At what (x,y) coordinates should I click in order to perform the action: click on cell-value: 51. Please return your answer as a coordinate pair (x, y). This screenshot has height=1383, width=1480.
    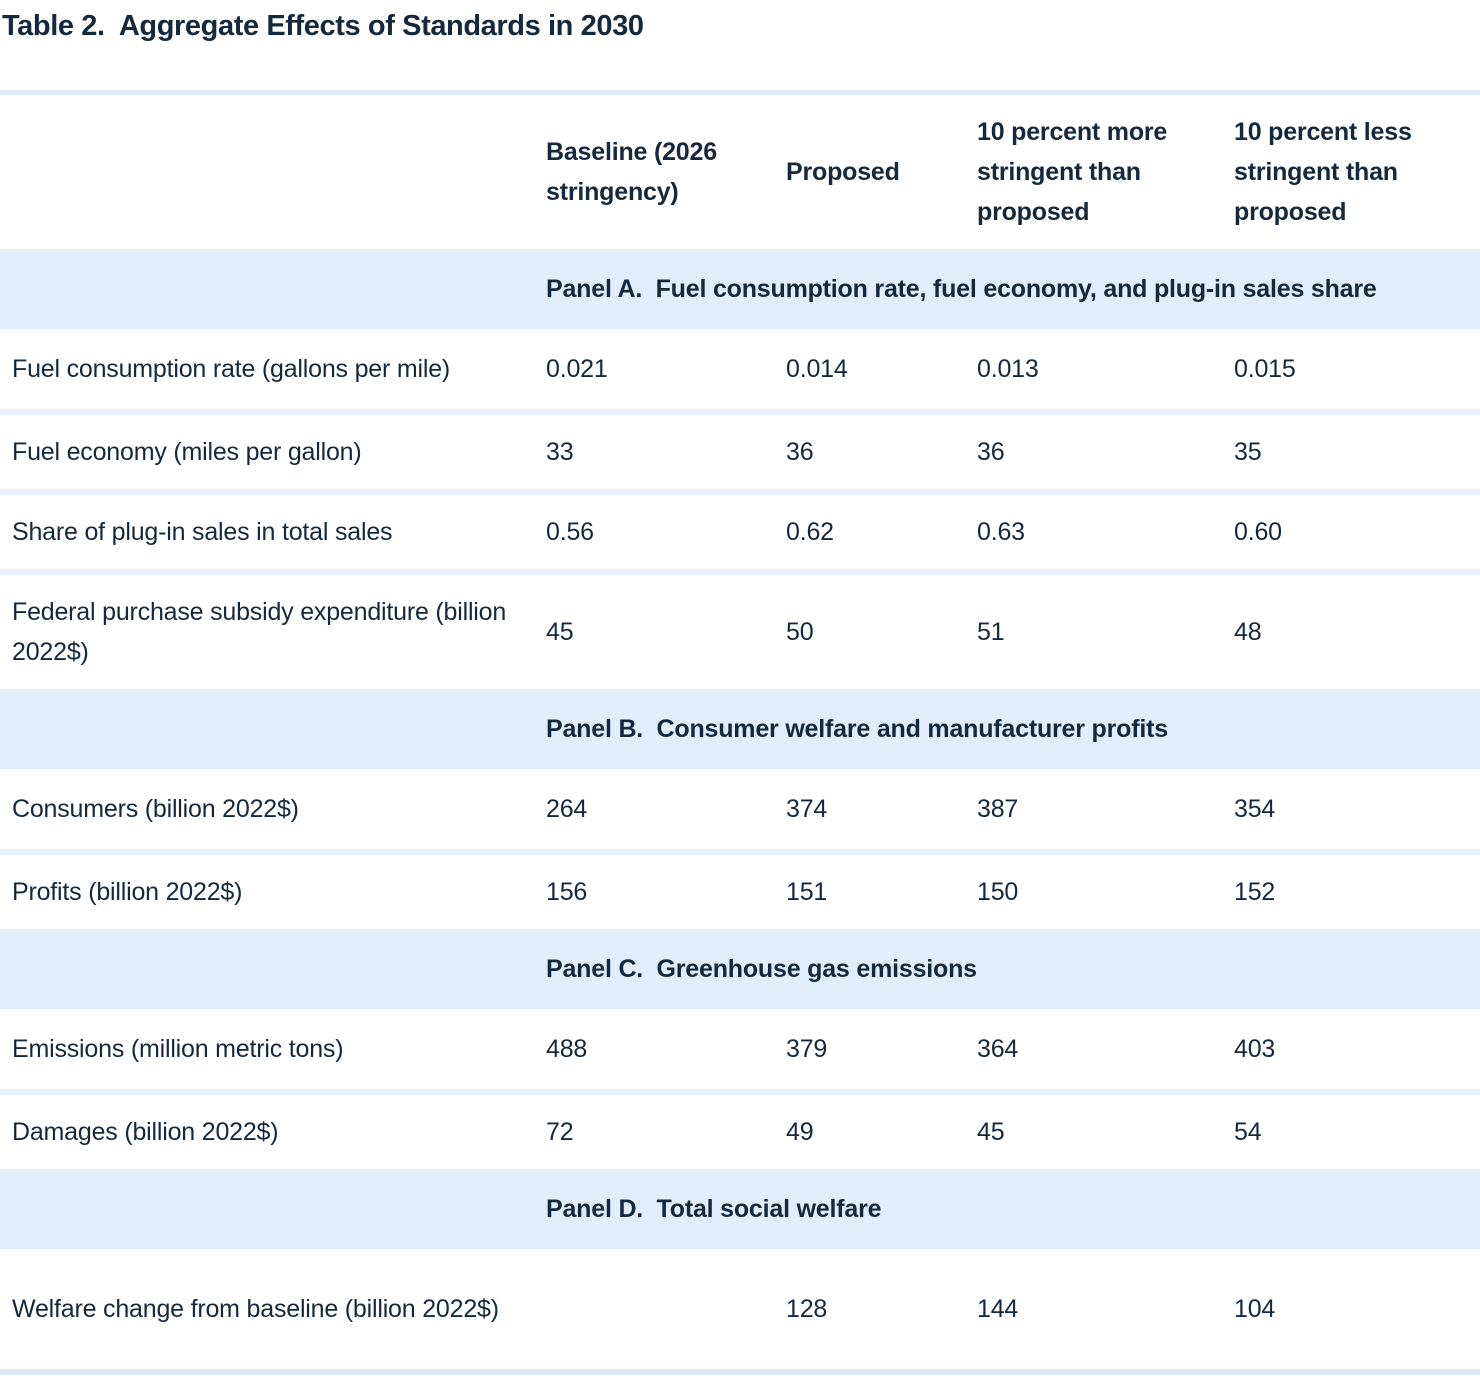
    Looking at the image, I should click on (991, 631).